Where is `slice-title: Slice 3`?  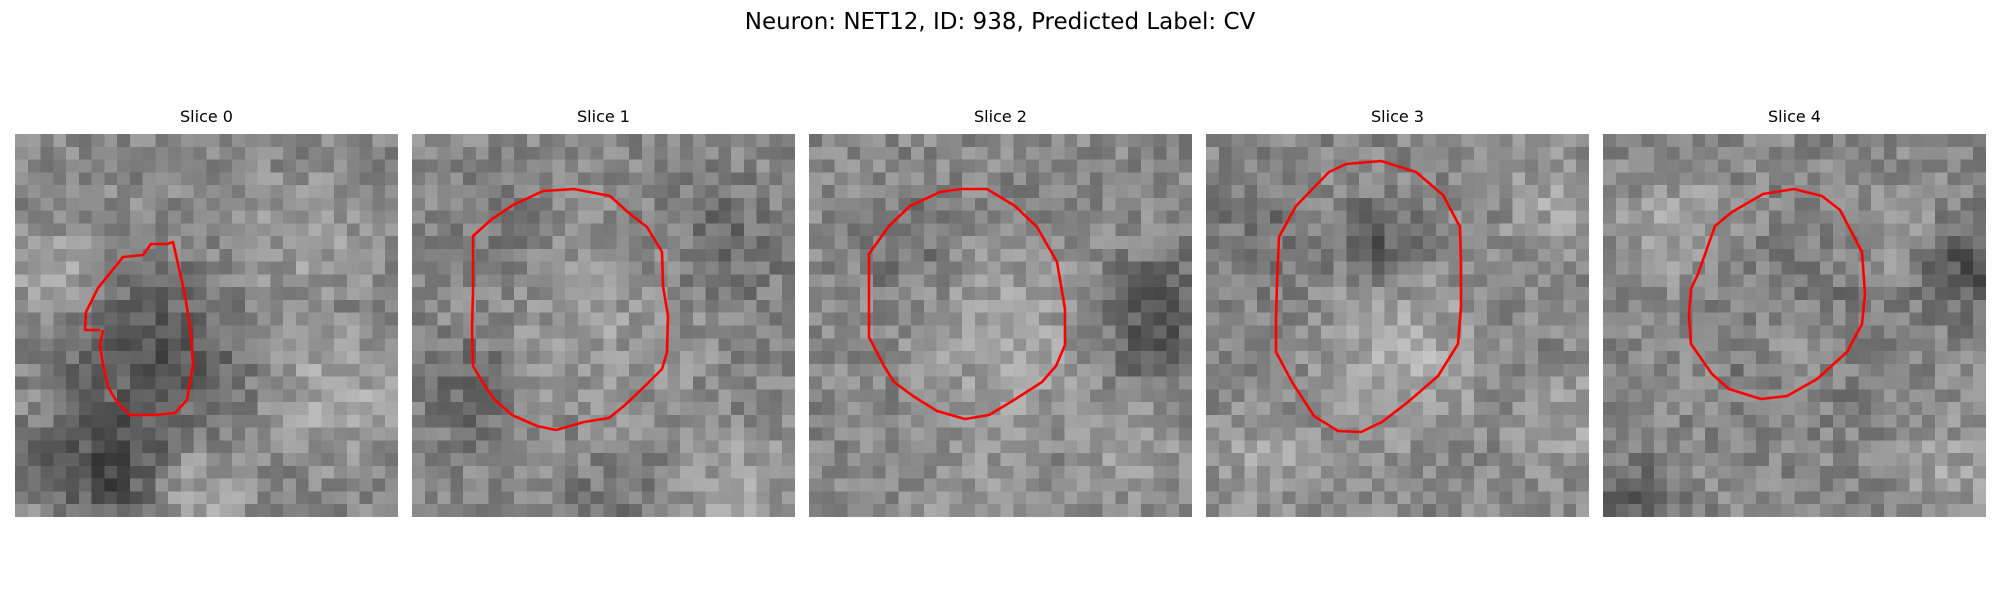 slice-title: Slice 3 is located at coordinates (1397, 116).